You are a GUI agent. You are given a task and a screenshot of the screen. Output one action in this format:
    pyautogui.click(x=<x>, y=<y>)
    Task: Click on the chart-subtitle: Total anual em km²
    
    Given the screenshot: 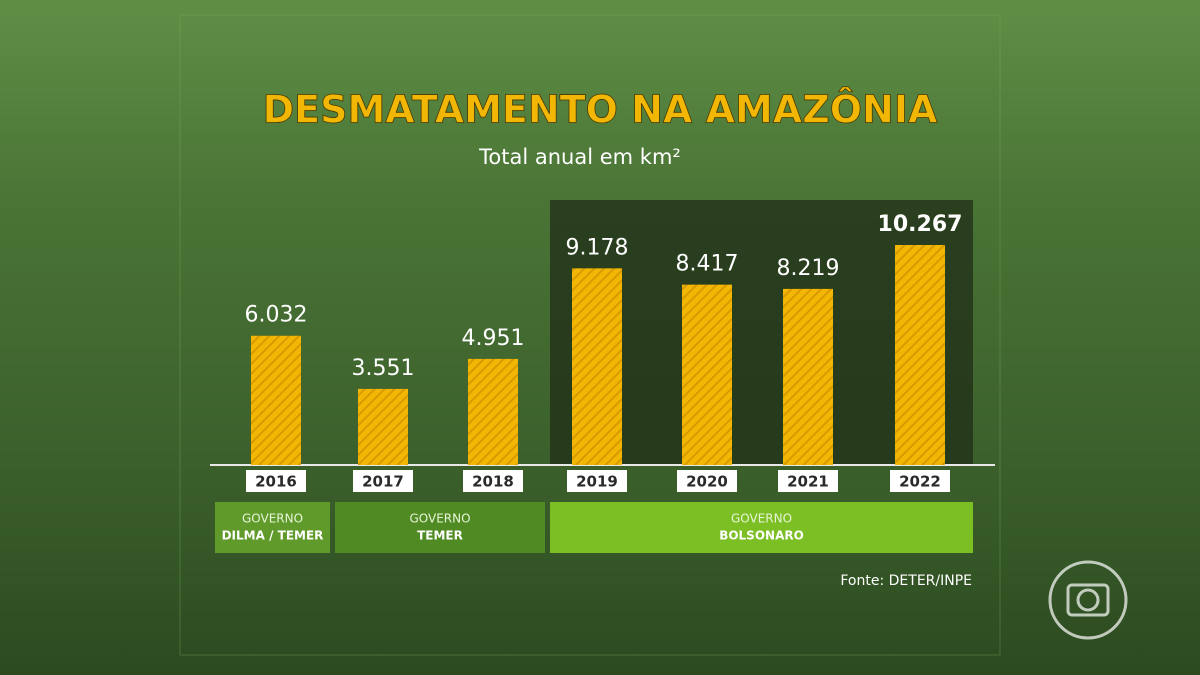 What is the action you would take?
    pyautogui.click(x=579, y=157)
    